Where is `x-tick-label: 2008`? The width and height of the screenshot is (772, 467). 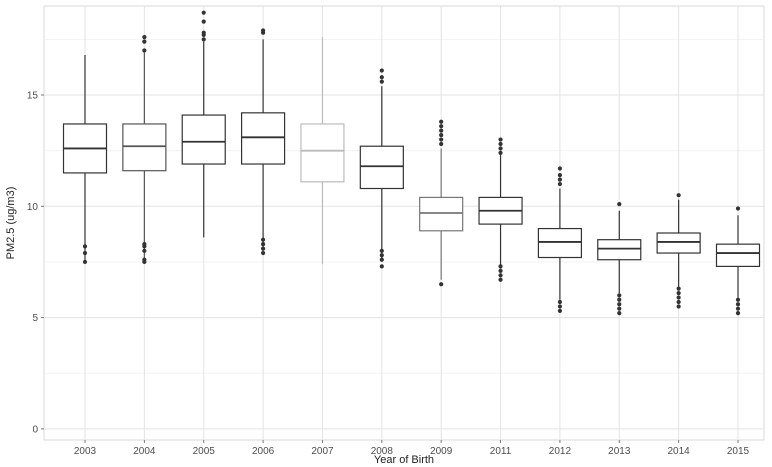
x-tick-label: 2008 is located at coordinates (382, 451).